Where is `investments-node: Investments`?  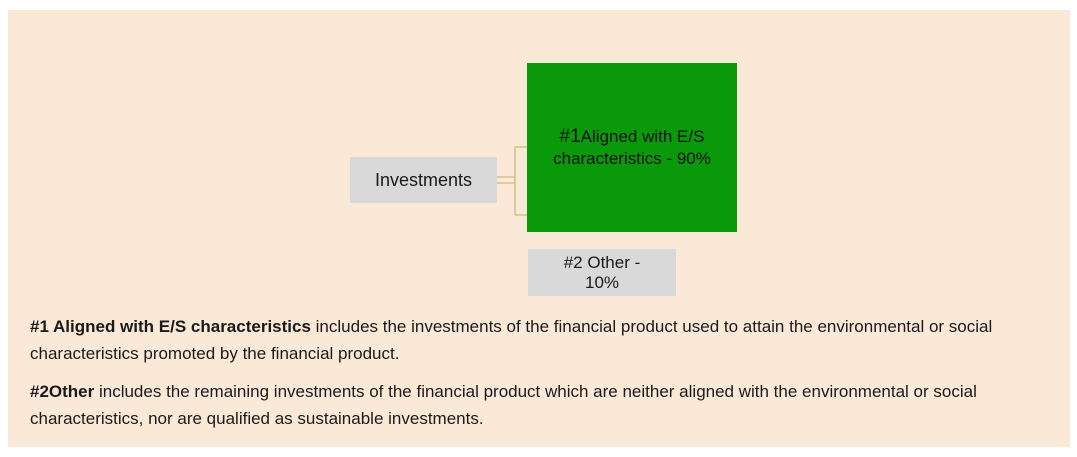
investments-node: Investments is located at coordinates (423, 180).